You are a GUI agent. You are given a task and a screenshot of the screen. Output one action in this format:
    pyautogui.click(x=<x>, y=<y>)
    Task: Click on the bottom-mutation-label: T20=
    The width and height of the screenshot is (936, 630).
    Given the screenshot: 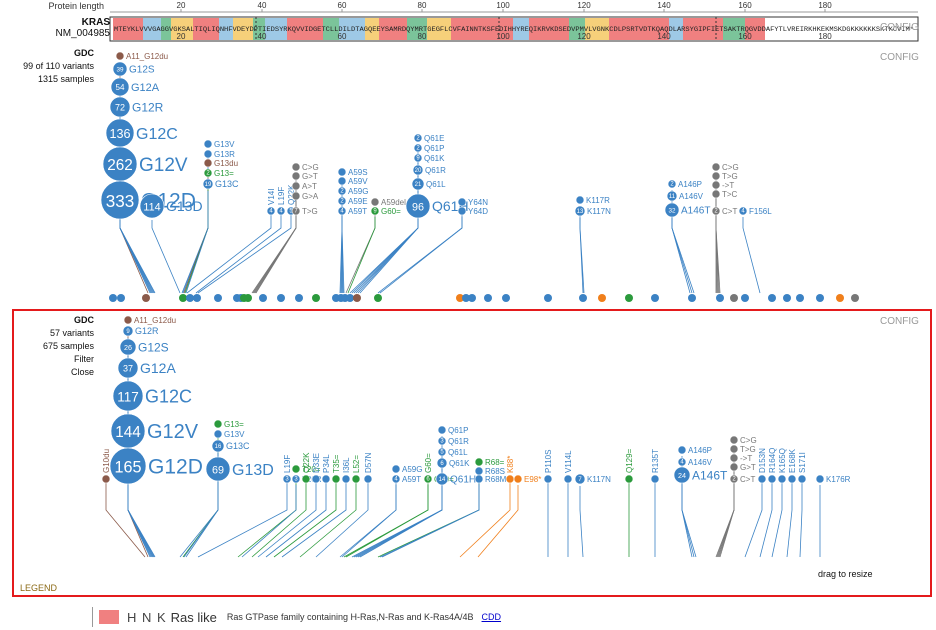 What is the action you would take?
    pyautogui.click(x=311, y=469)
    